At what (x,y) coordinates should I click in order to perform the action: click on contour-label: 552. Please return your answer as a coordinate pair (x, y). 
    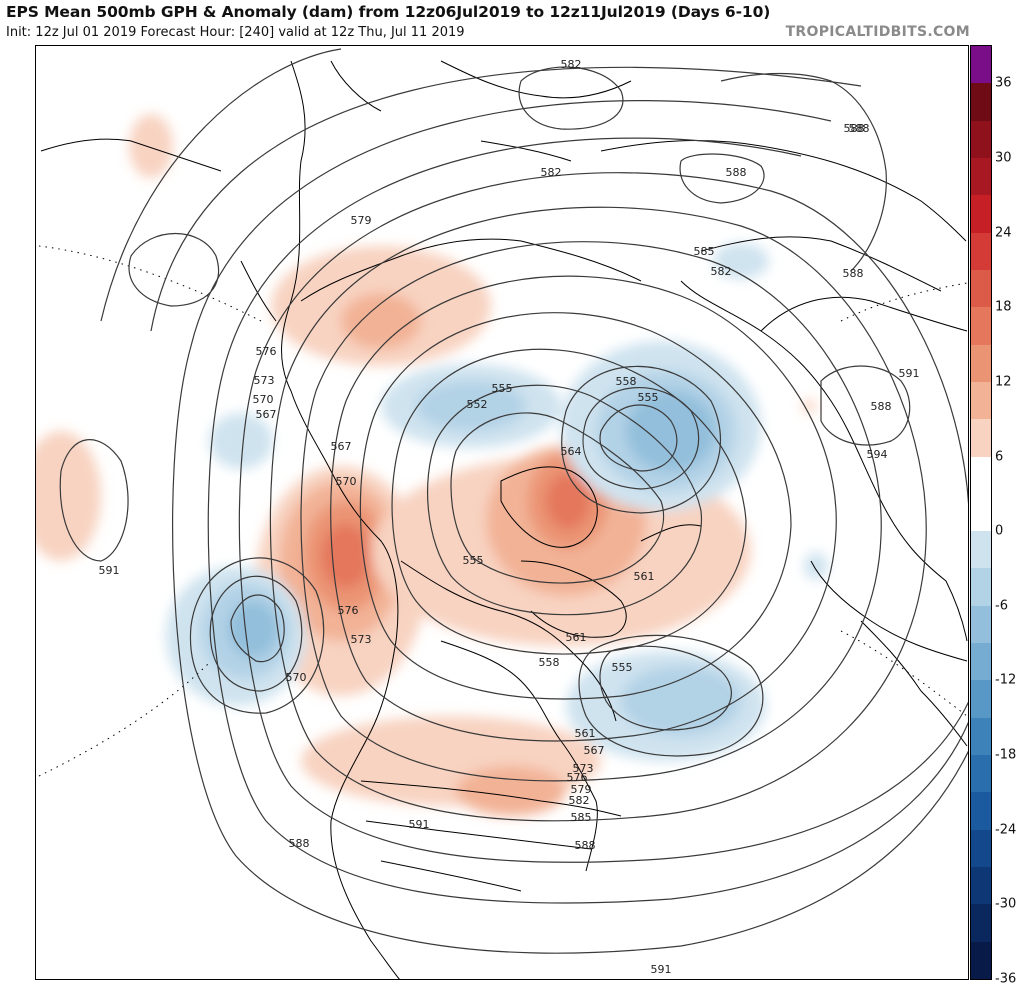
    Looking at the image, I should click on (477, 404).